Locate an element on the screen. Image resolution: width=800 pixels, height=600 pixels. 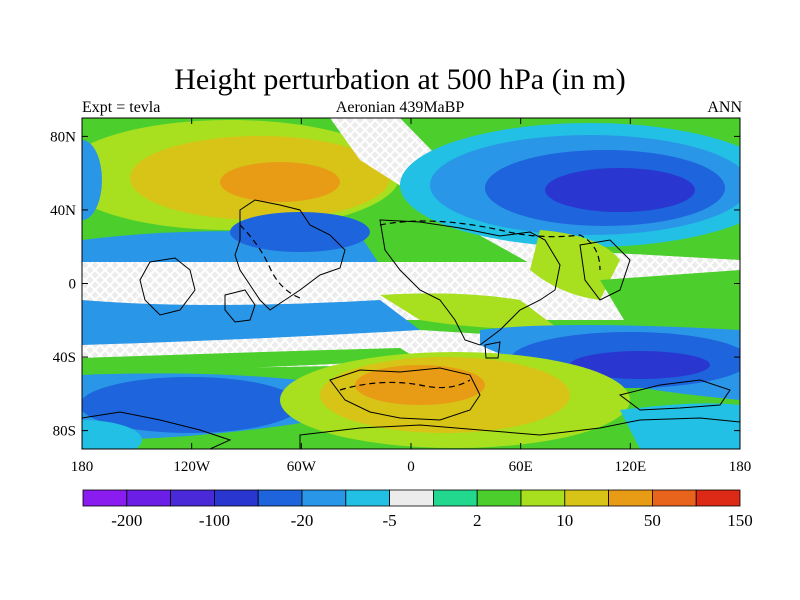
dashed-coast-north is located at coordinates (490, 245).